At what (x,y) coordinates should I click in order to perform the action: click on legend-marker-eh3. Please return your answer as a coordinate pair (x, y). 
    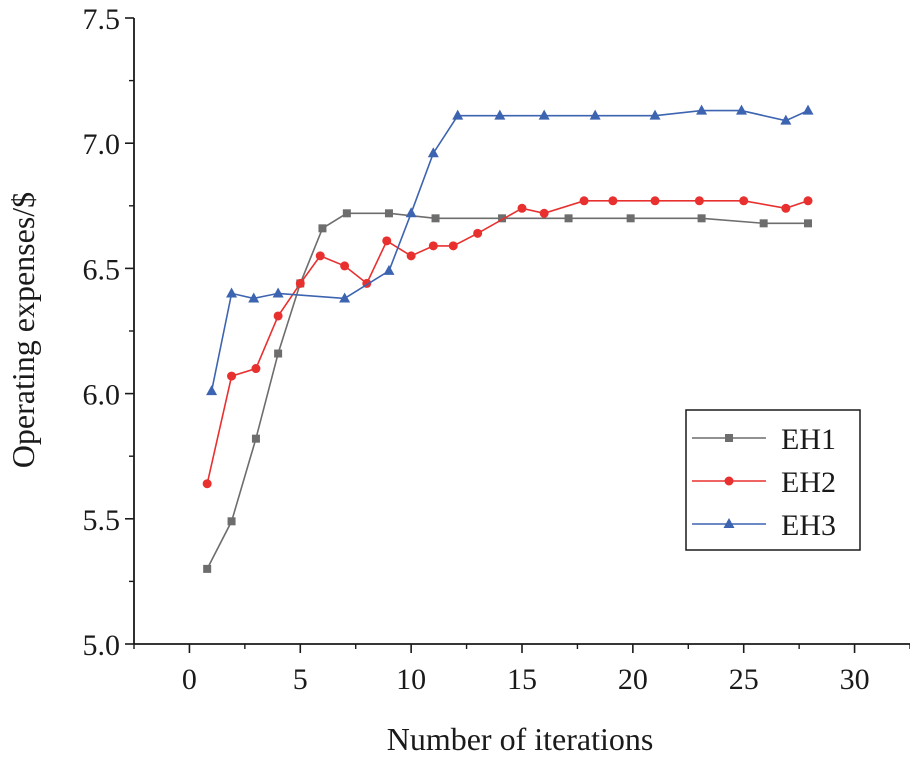
    Looking at the image, I should click on (729, 523).